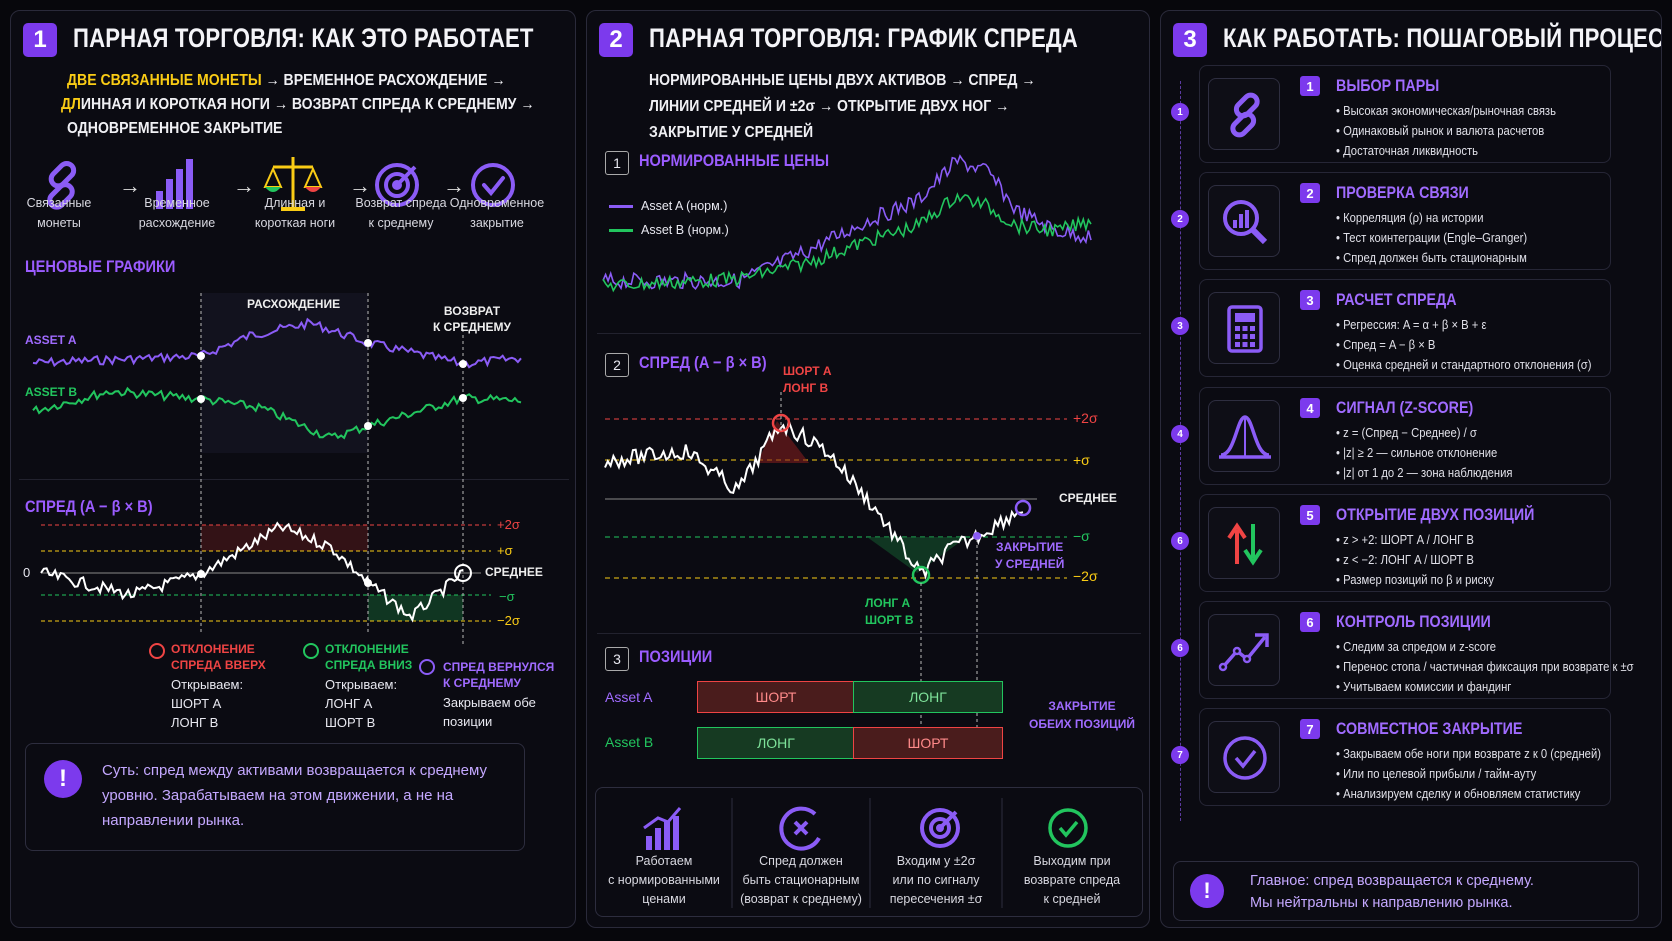 The image size is (1672, 941). What do you see at coordinates (63, 779) in the screenshot?
I see `alert-icon: !` at bounding box center [63, 779].